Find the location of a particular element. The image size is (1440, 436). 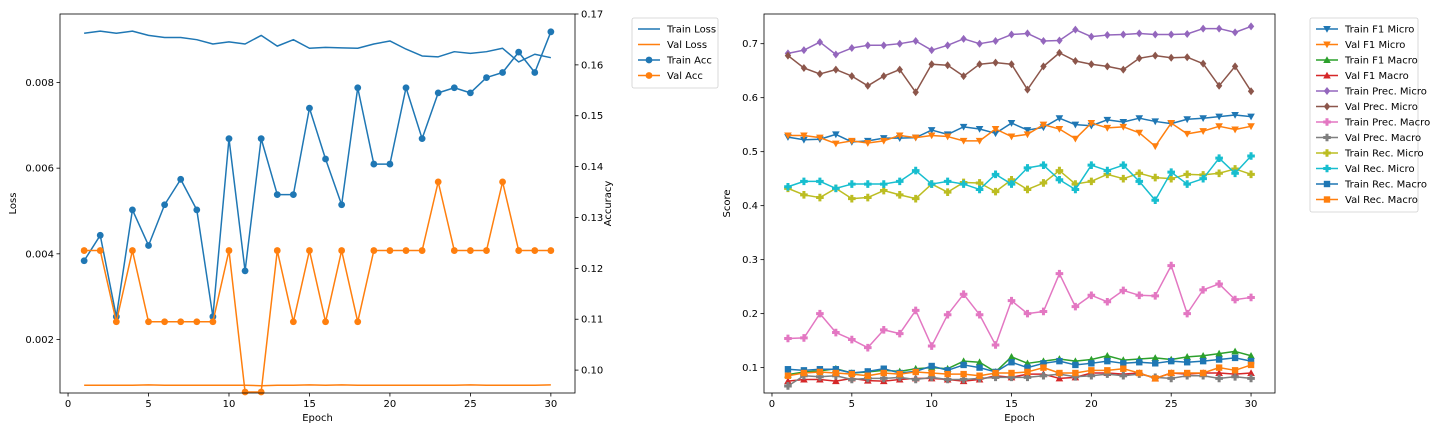

y-tick-label: 0.006 is located at coordinates (39, 169).